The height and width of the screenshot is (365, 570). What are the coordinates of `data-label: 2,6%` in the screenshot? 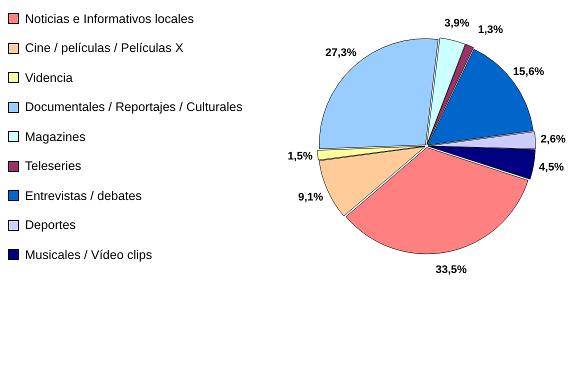 It's located at (553, 139).